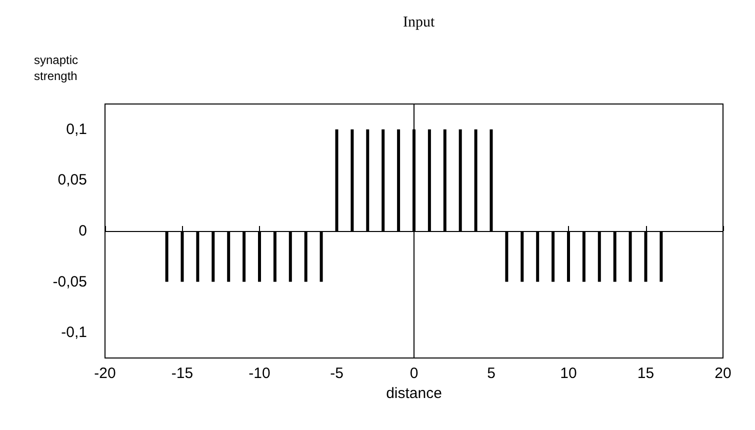  What do you see at coordinates (82, 231) in the screenshot?
I see `y-tick-label: 0` at bounding box center [82, 231].